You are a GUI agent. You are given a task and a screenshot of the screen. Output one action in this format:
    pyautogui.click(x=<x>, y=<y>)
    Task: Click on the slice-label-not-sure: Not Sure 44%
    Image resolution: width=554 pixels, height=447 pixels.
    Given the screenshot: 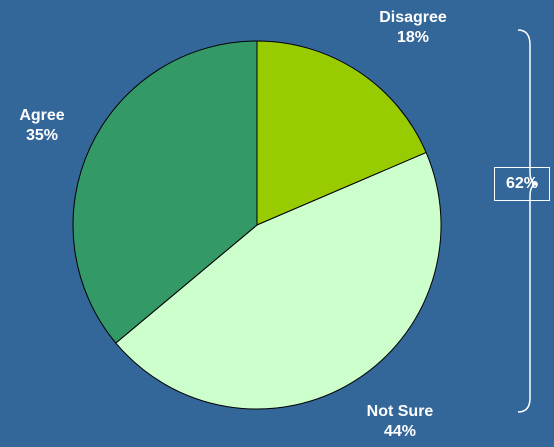 What is the action you would take?
    pyautogui.click(x=400, y=422)
    